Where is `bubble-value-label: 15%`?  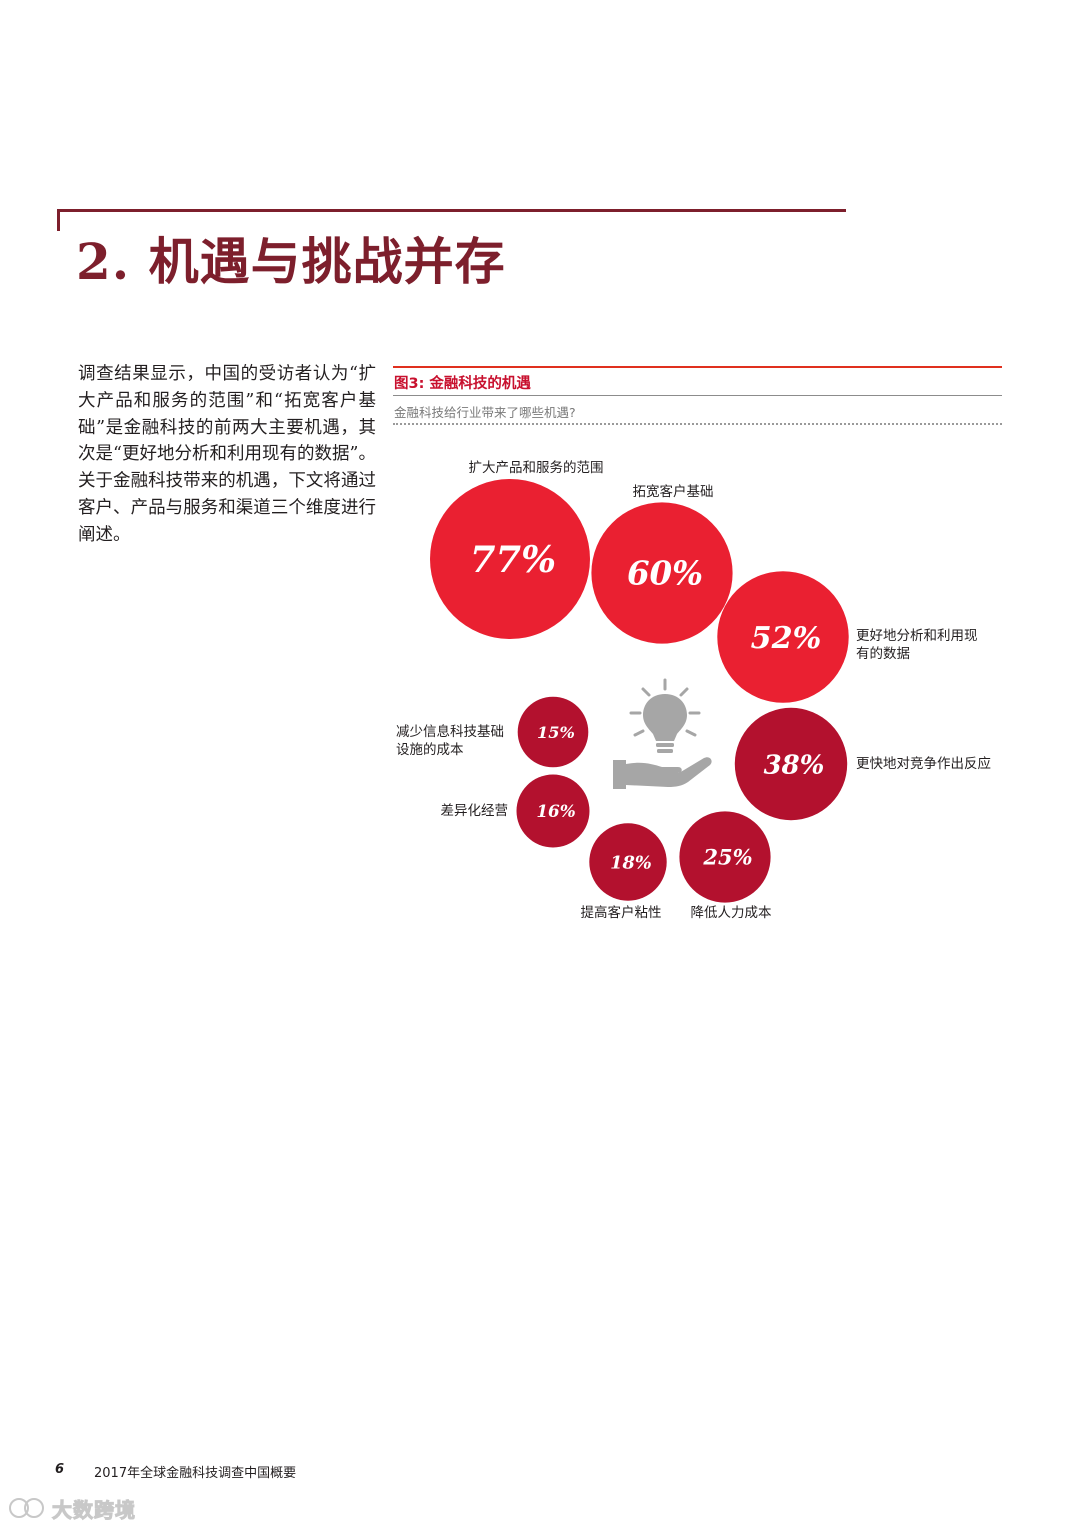
bubble-value-label: 15% is located at coordinates (556, 732).